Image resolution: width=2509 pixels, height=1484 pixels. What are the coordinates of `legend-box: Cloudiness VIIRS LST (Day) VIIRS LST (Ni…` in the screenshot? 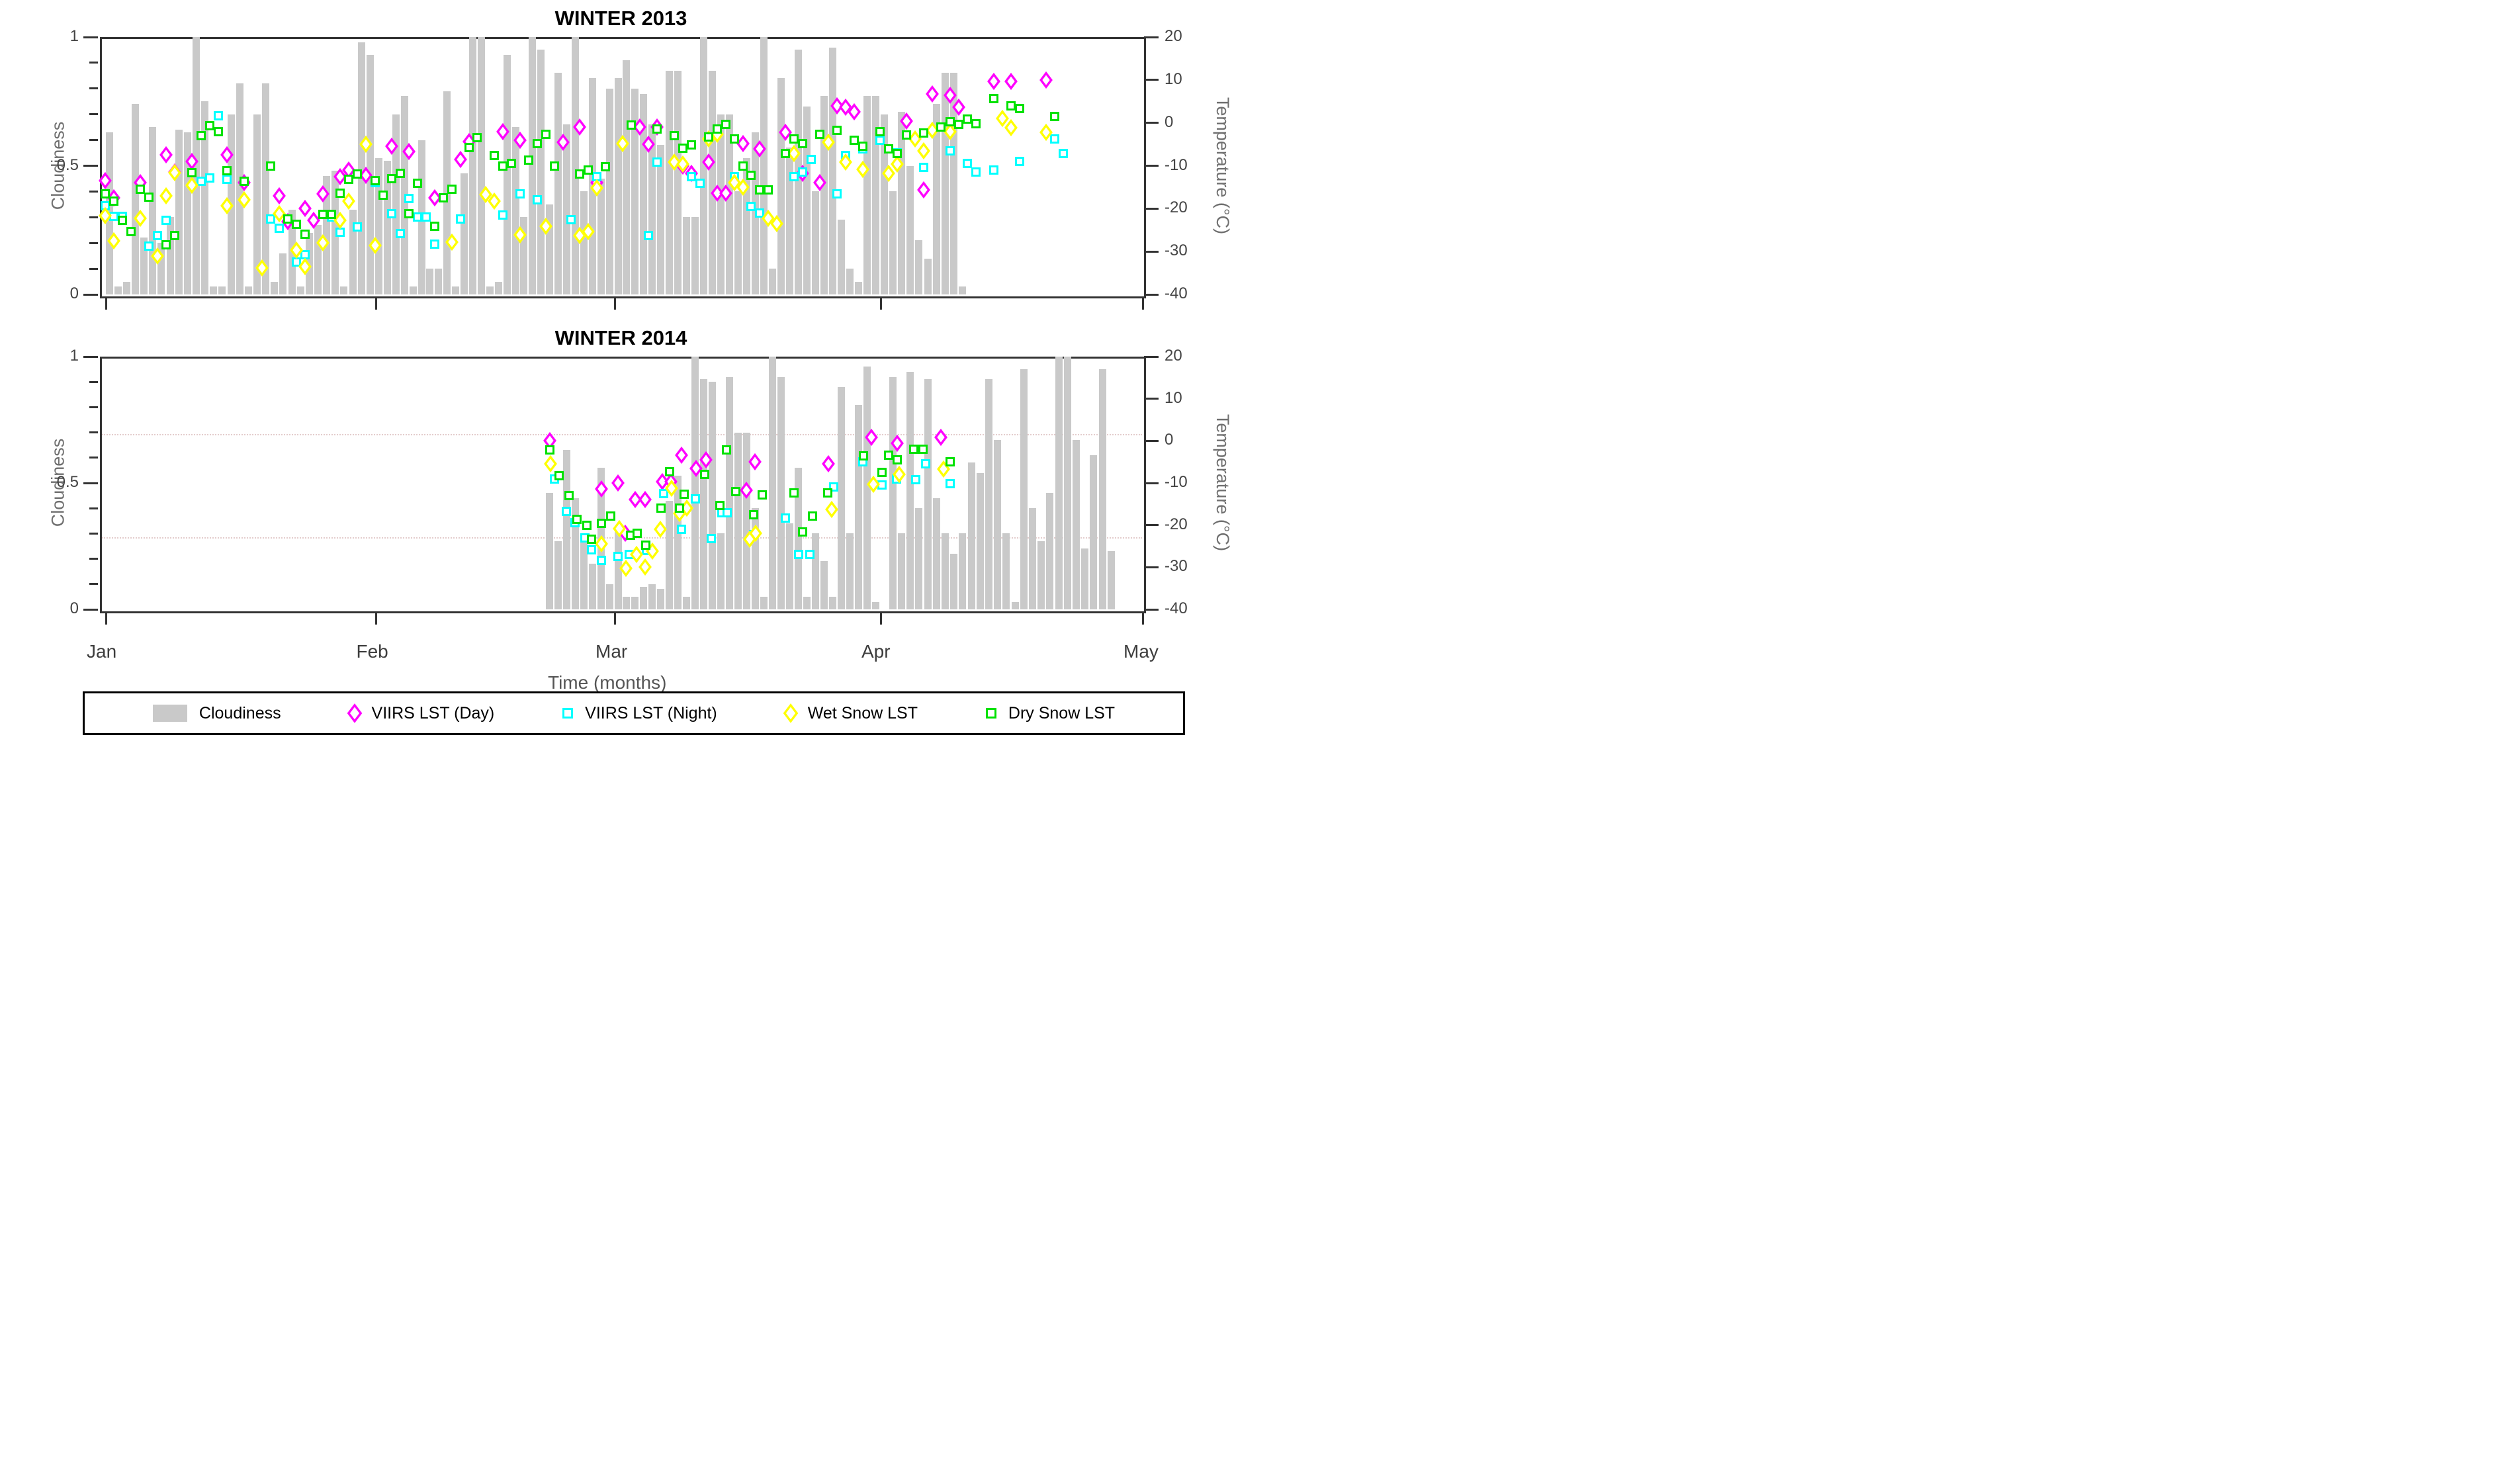 It's located at (634, 713).